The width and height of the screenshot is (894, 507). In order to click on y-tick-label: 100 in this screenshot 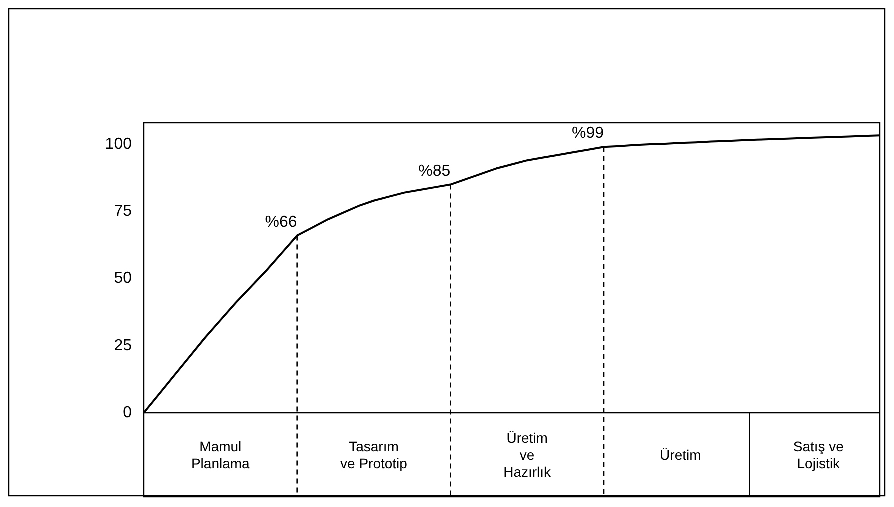, I will do `click(118, 144)`.